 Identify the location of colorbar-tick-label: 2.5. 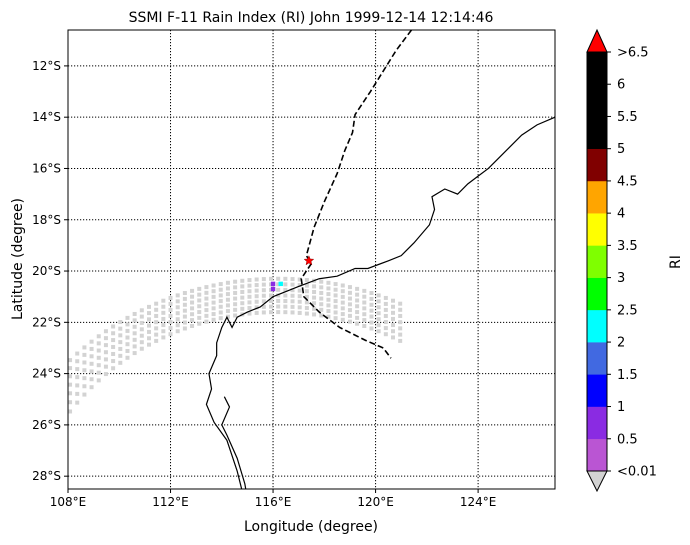
(627, 310).